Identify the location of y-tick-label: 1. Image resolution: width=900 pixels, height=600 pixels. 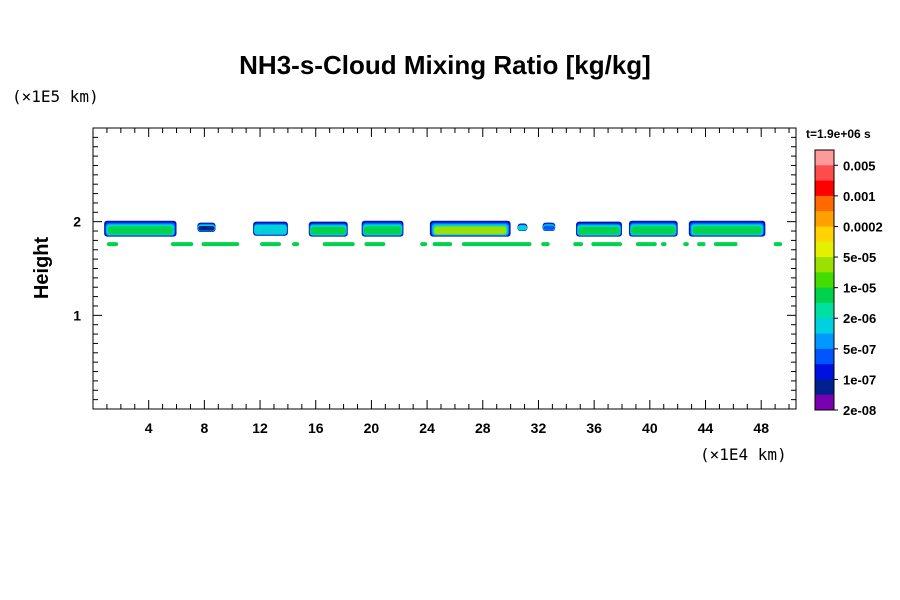
(77, 315).